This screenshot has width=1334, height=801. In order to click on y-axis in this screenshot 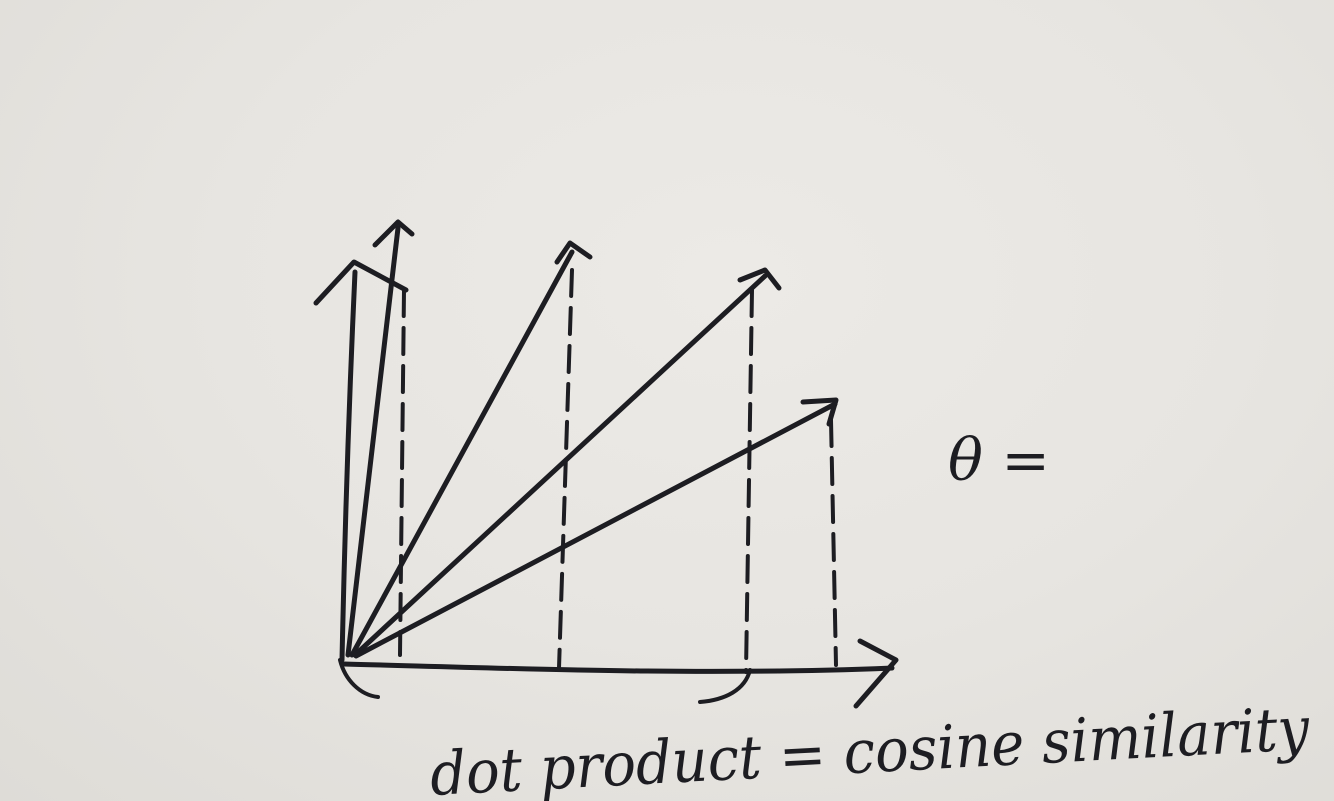, I will do `click(348, 466)`.